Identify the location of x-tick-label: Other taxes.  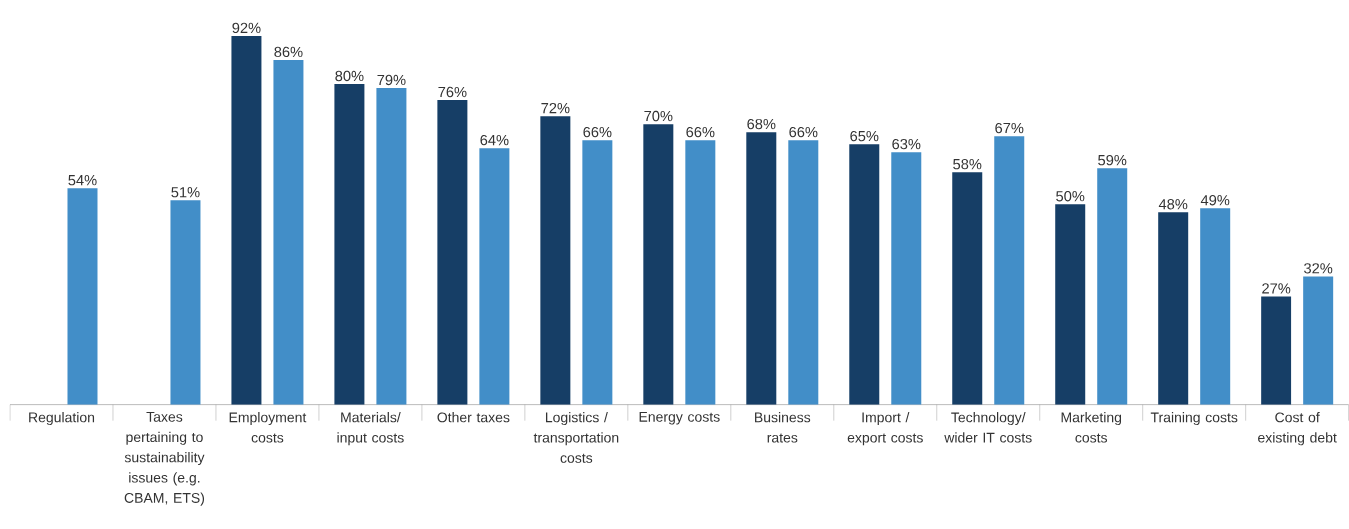
(473, 417).